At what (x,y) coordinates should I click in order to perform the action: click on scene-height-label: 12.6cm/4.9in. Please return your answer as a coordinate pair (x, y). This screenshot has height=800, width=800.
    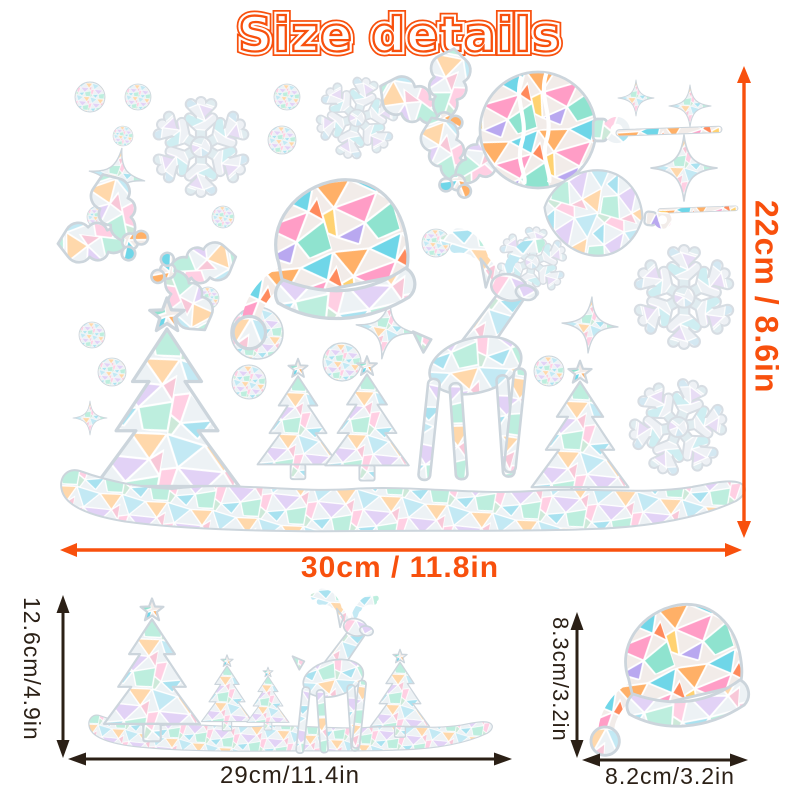
    Looking at the image, I should click on (32, 669).